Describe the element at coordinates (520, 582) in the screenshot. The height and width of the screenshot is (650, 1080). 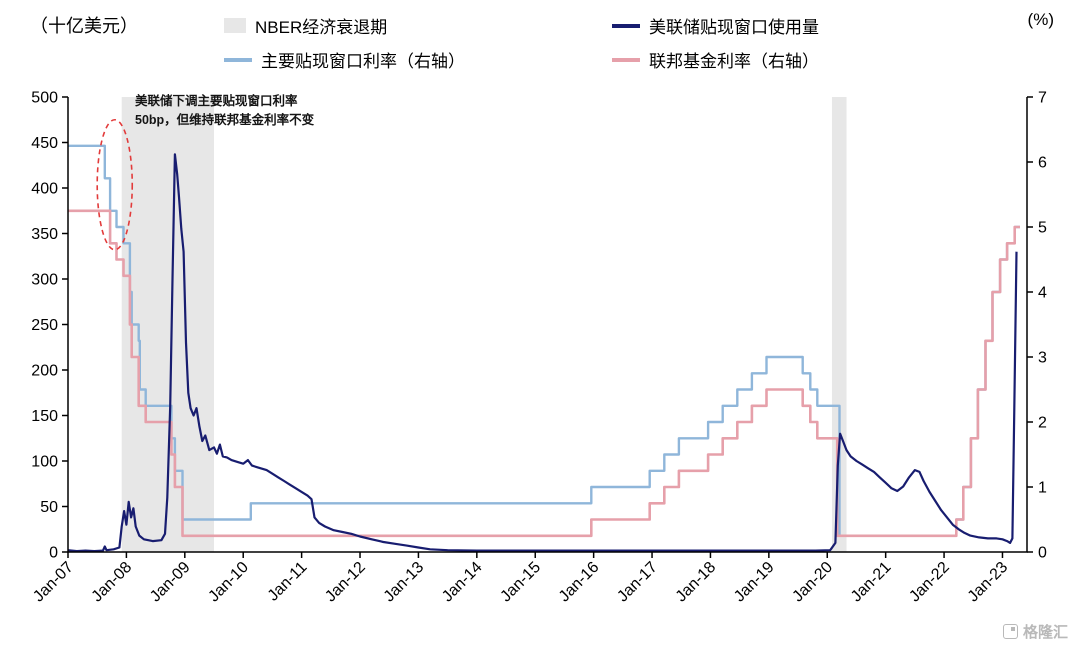
I see `x-tick-label: Jan-15` at that location.